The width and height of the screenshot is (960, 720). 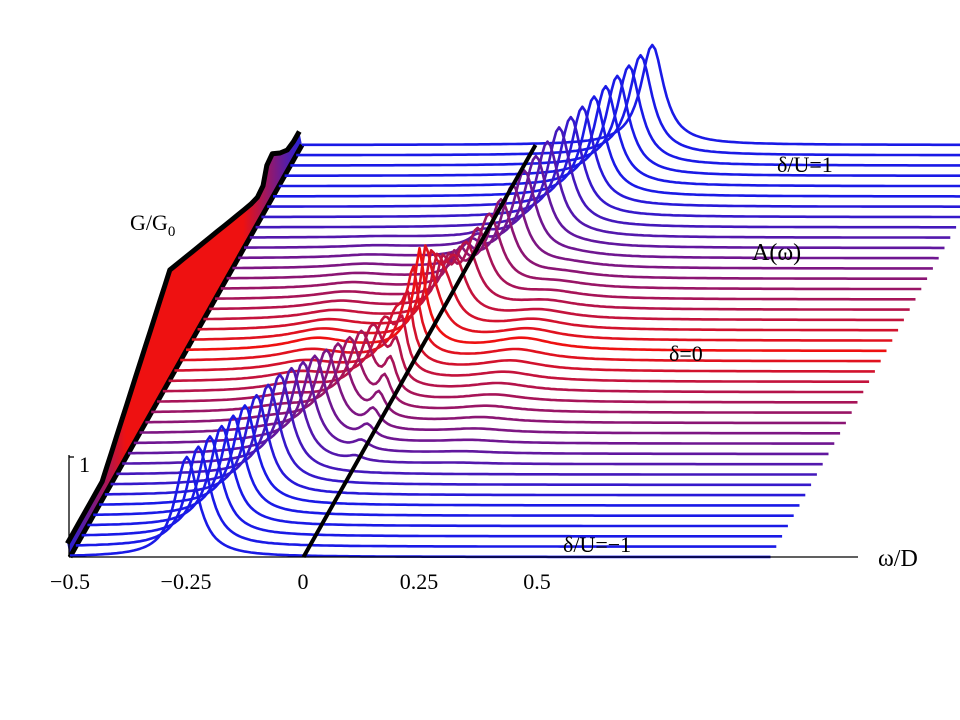 I want to click on x-tick-label: 0.25, so click(x=419, y=581).